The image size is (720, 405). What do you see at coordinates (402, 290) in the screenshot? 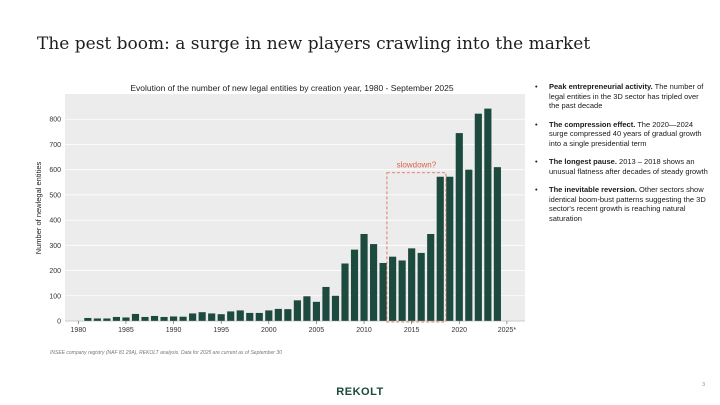
I see `bar-2014` at bounding box center [402, 290].